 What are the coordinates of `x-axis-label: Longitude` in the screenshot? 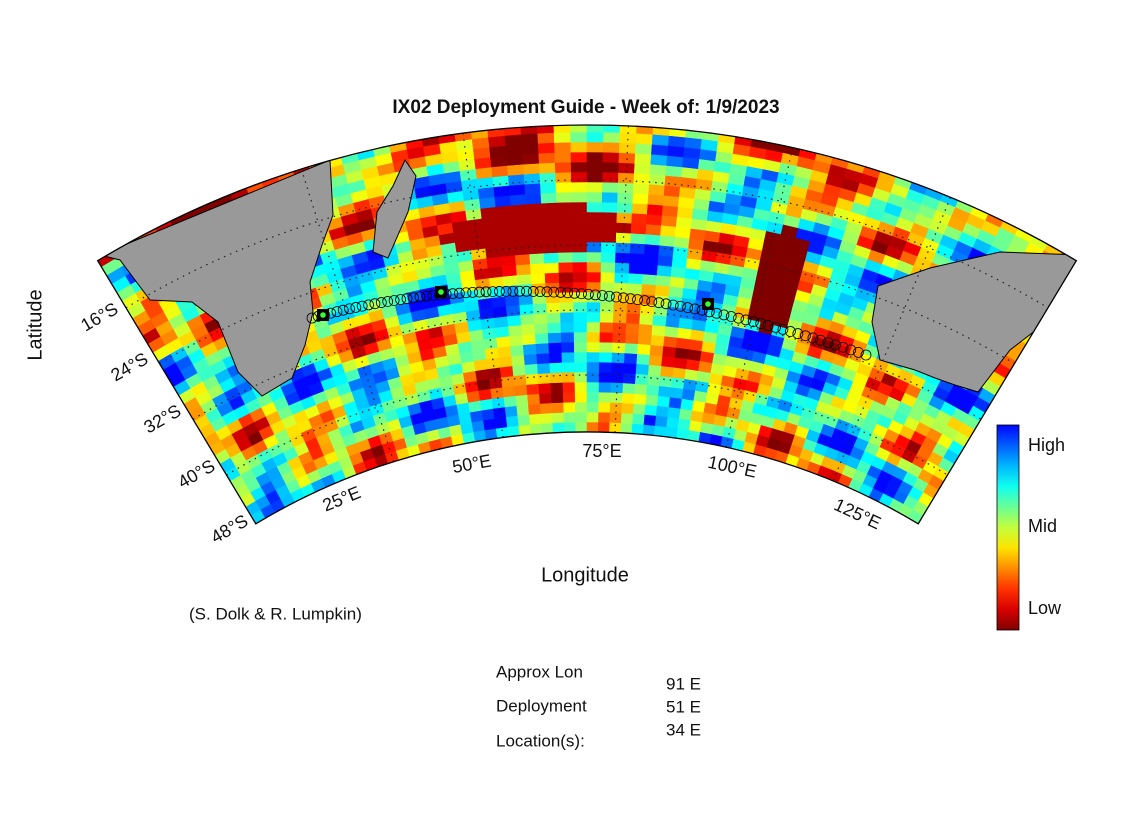 It's located at (585, 575).